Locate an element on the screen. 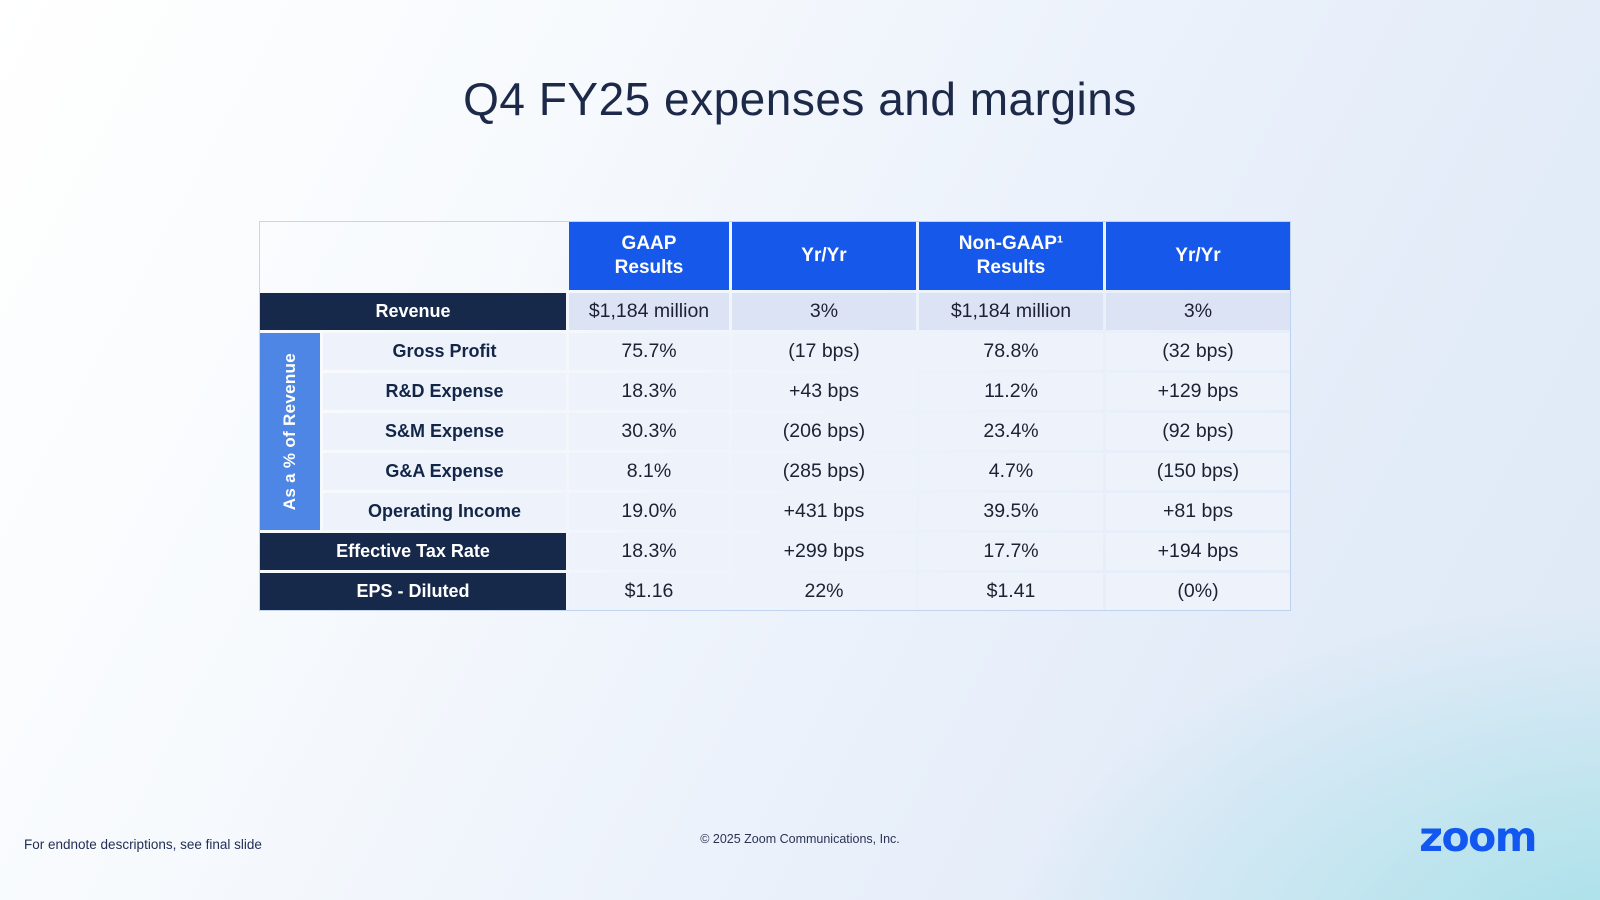 The width and height of the screenshot is (1600, 900). zoom-logo: zoom is located at coordinates (1478, 837).